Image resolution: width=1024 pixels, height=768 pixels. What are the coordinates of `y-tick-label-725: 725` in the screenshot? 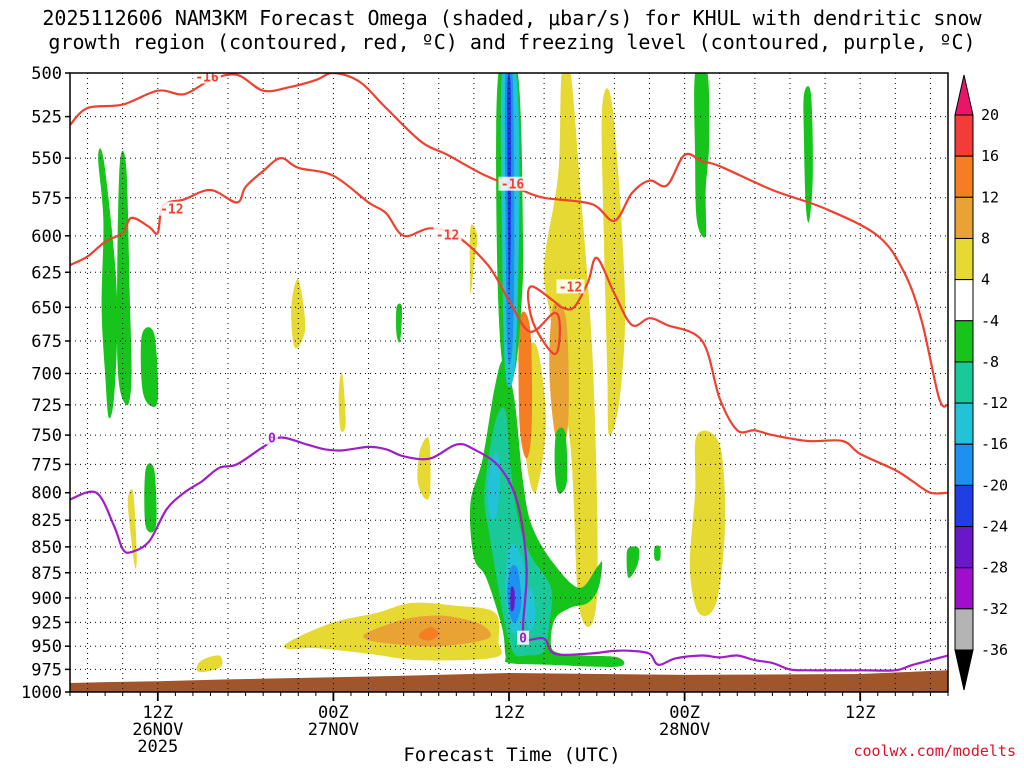 It's located at (46, 406).